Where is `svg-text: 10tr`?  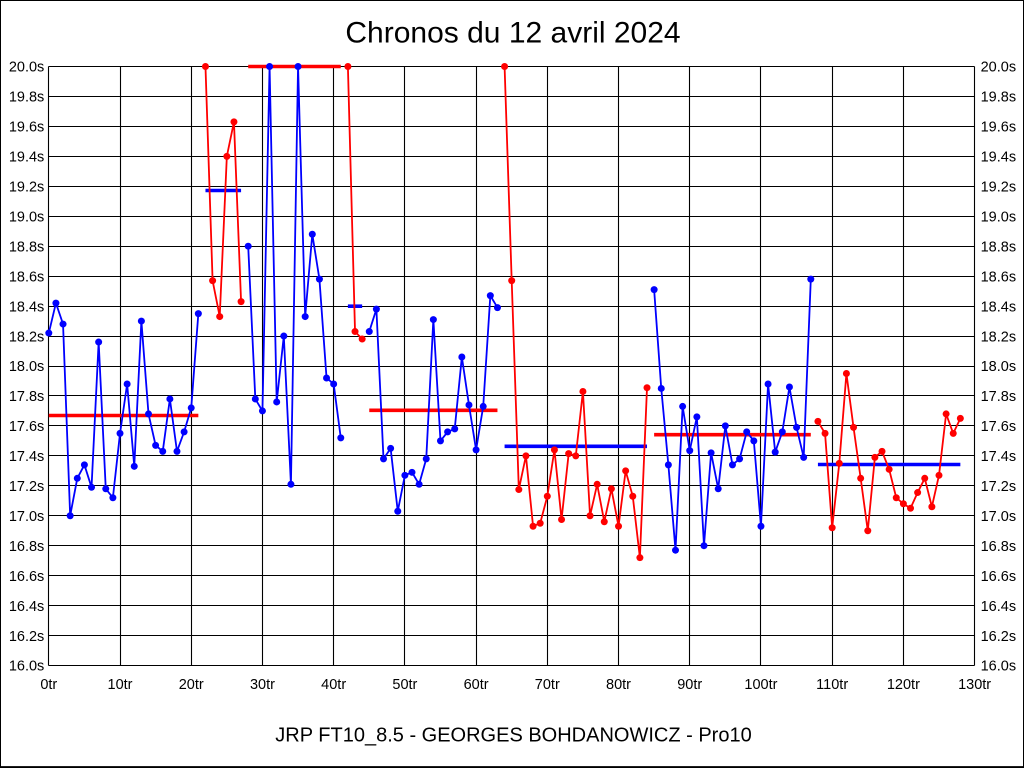 svg-text: 10tr is located at coordinates (120, 685).